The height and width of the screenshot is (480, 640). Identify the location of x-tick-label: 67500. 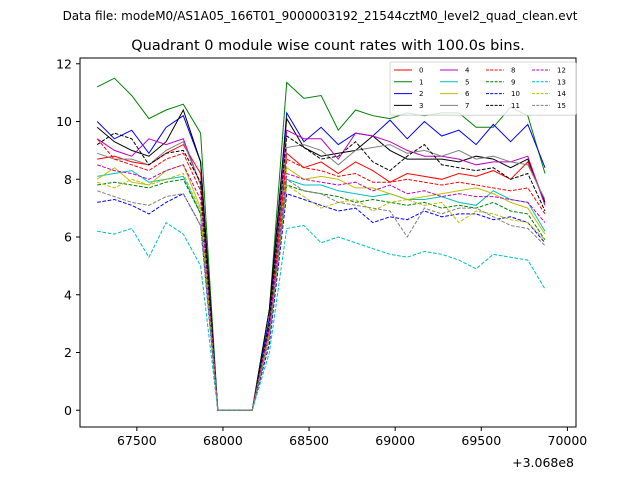
(137, 440).